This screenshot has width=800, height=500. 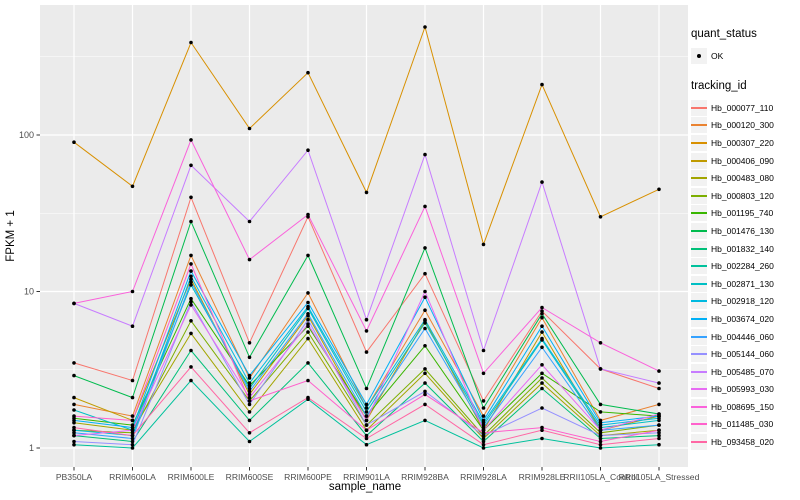 I want to click on legend-entry-Hb_000483_080: Hb_000483_080, so click(x=745, y=178).